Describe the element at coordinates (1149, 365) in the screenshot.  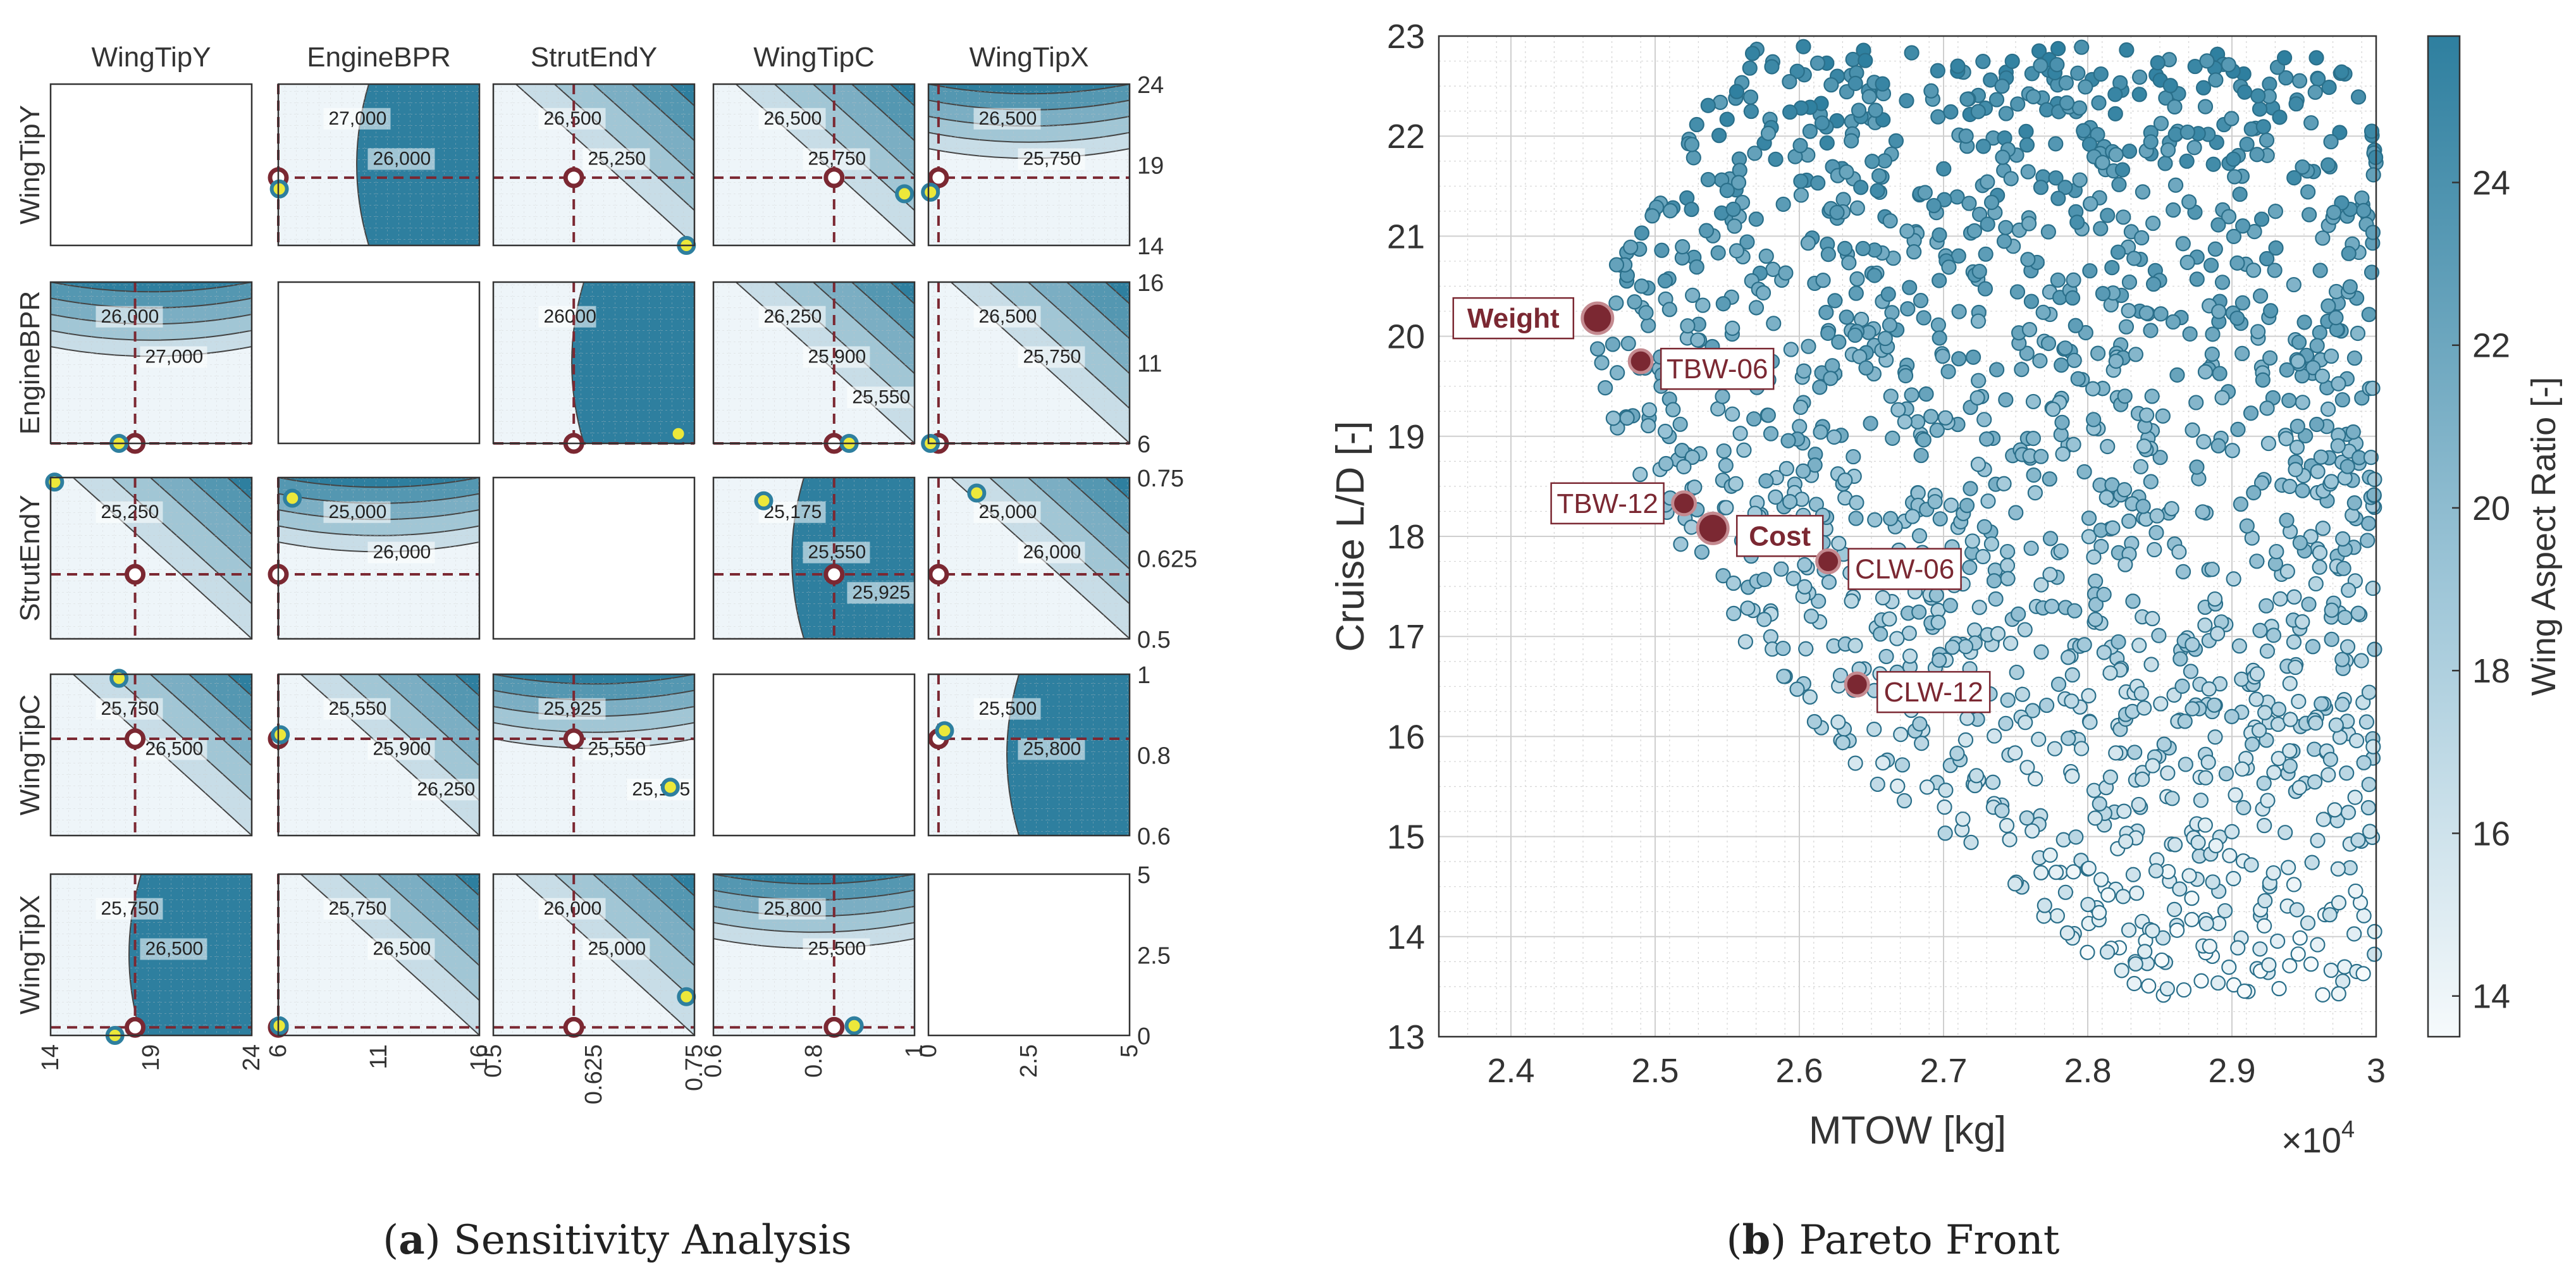
I see `right-tick-label: 11` at that location.